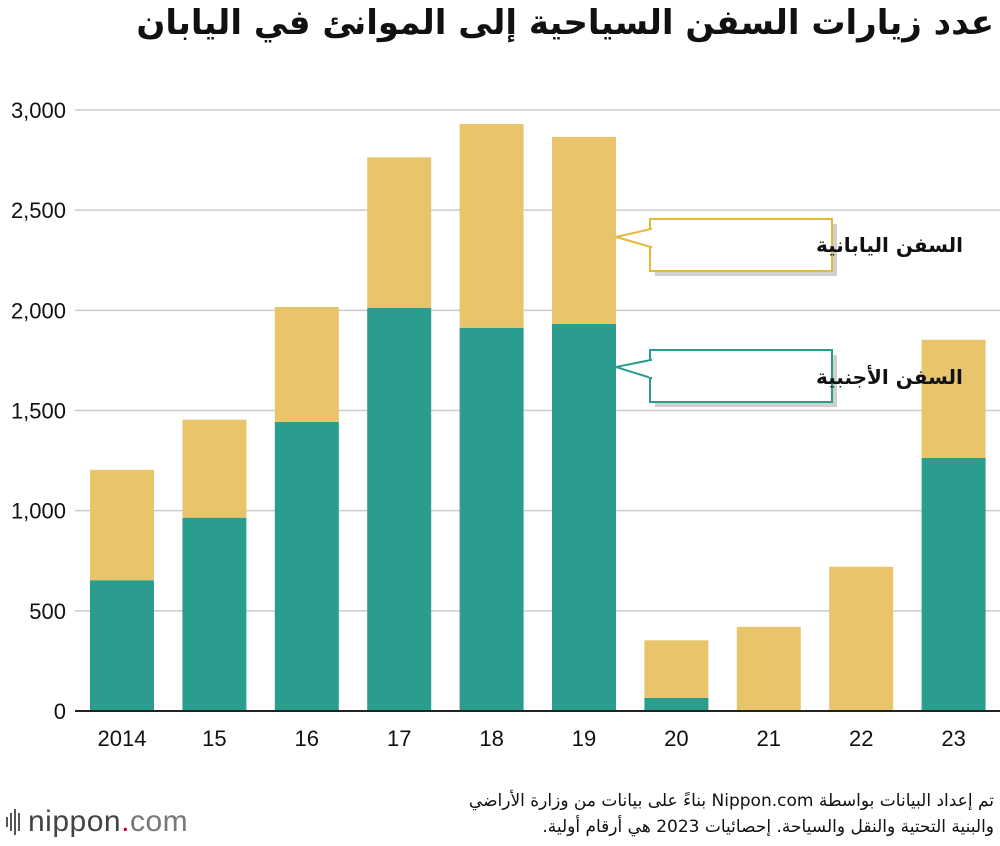  I want to click on x-tick-label: 20, so click(676, 738).